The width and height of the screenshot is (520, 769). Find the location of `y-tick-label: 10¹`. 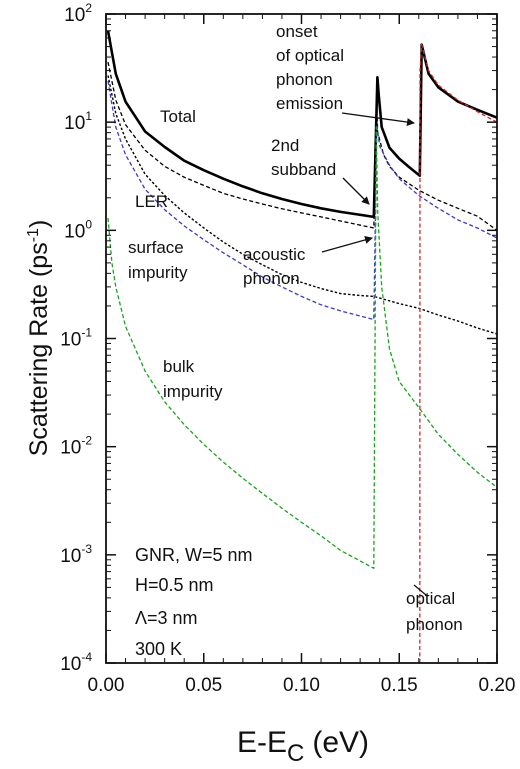

y-tick-label: 10¹ is located at coordinates (78, 121).